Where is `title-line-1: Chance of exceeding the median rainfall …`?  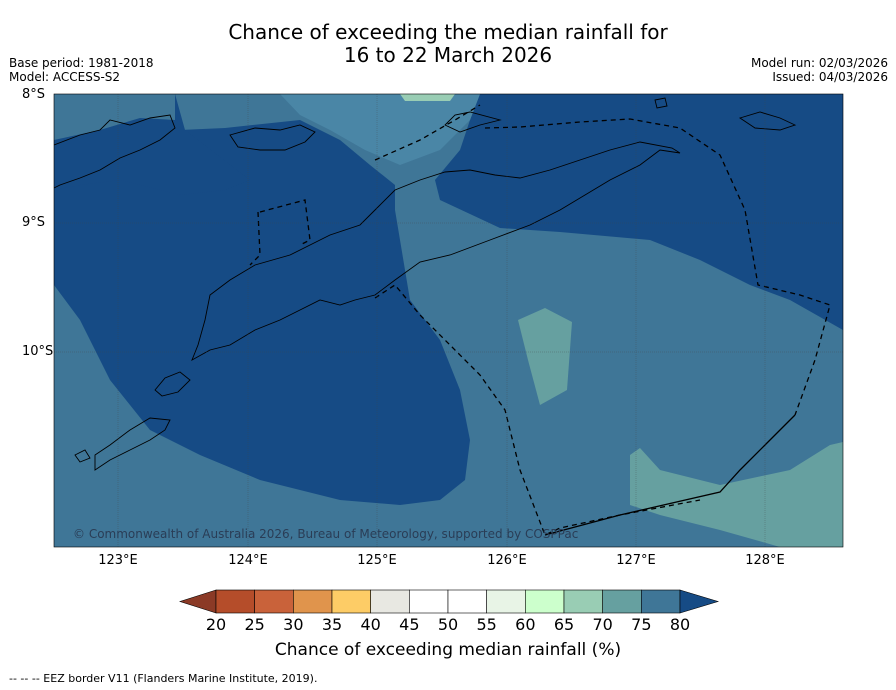 title-line-1: Chance of exceeding the median rainfall … is located at coordinates (448, 32).